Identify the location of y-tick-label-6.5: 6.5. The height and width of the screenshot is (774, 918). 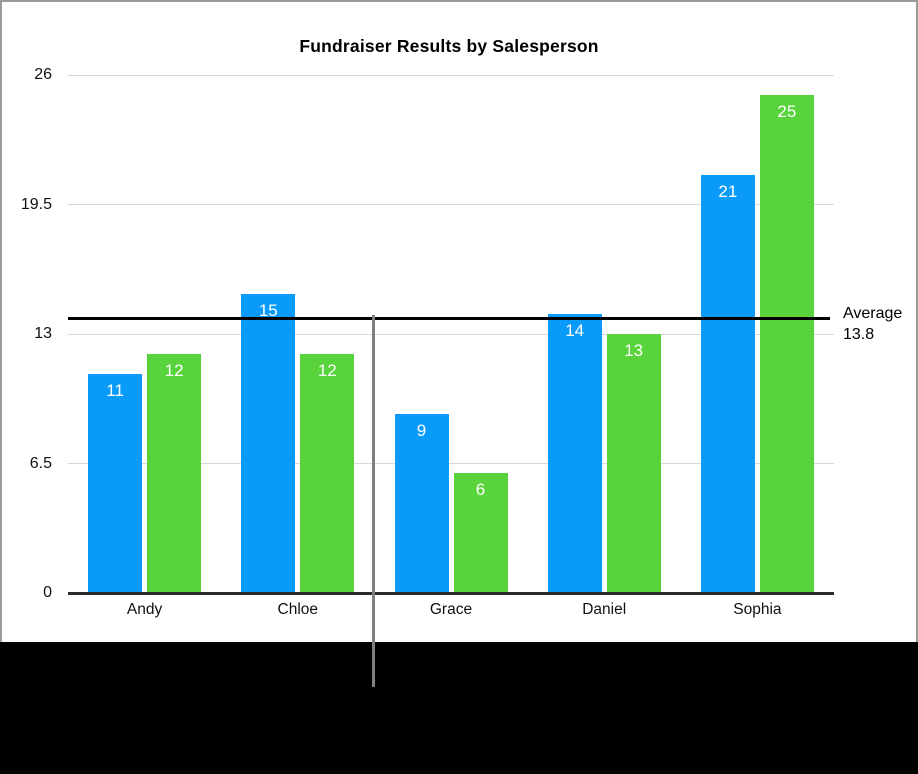
(40, 463).